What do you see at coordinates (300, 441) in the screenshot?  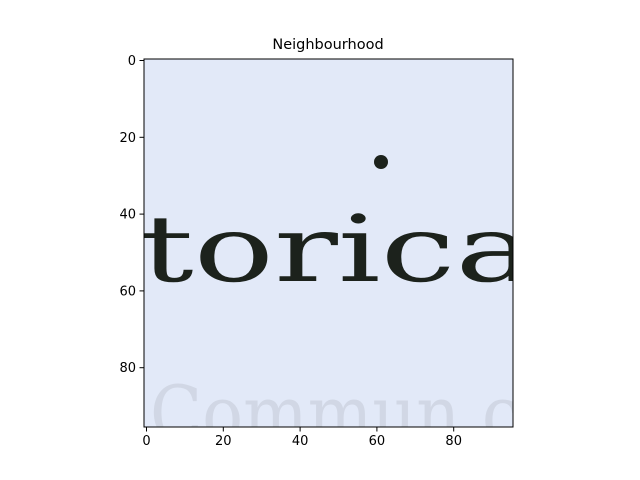 I see `x-tick-label: 40` at bounding box center [300, 441].